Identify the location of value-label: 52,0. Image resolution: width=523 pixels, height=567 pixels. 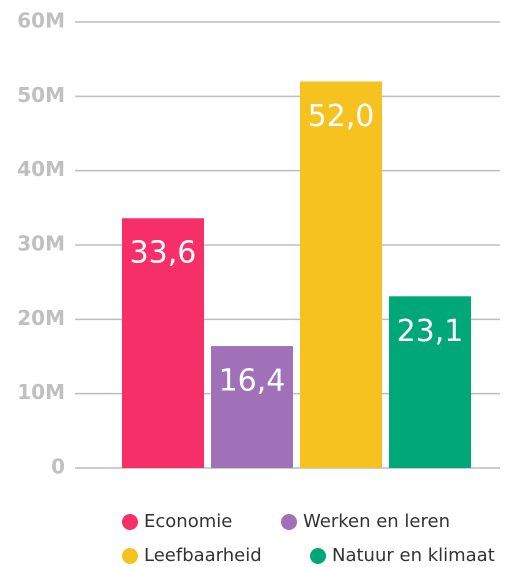
(341, 116).